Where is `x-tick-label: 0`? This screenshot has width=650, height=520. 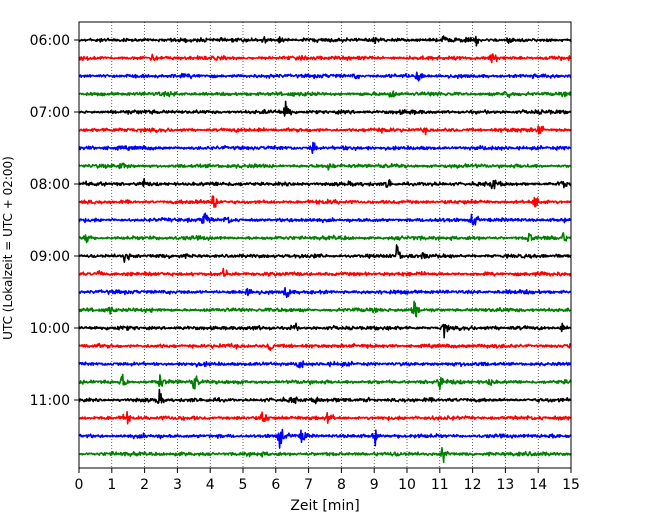
x-tick-label: 0 is located at coordinates (79, 485).